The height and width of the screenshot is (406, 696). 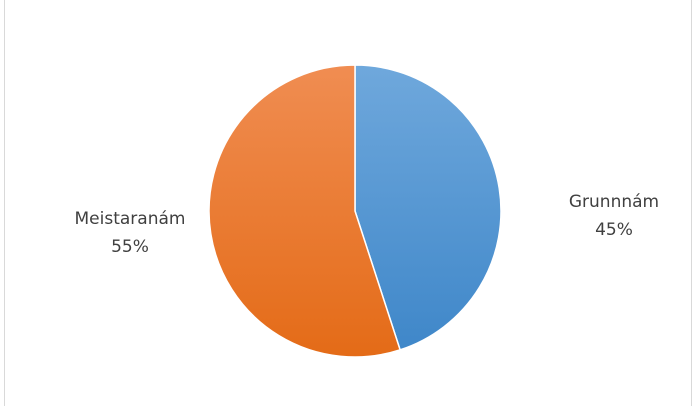 I want to click on slice-category-label: Meistaranám, so click(x=130, y=219).